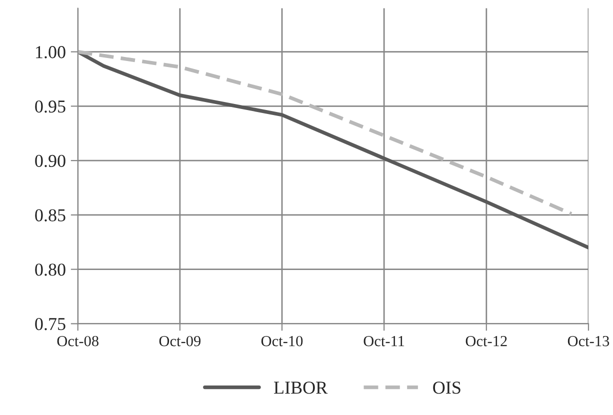 This screenshot has width=613, height=415. I want to click on x-tick-label: Oct-08, so click(77, 341).